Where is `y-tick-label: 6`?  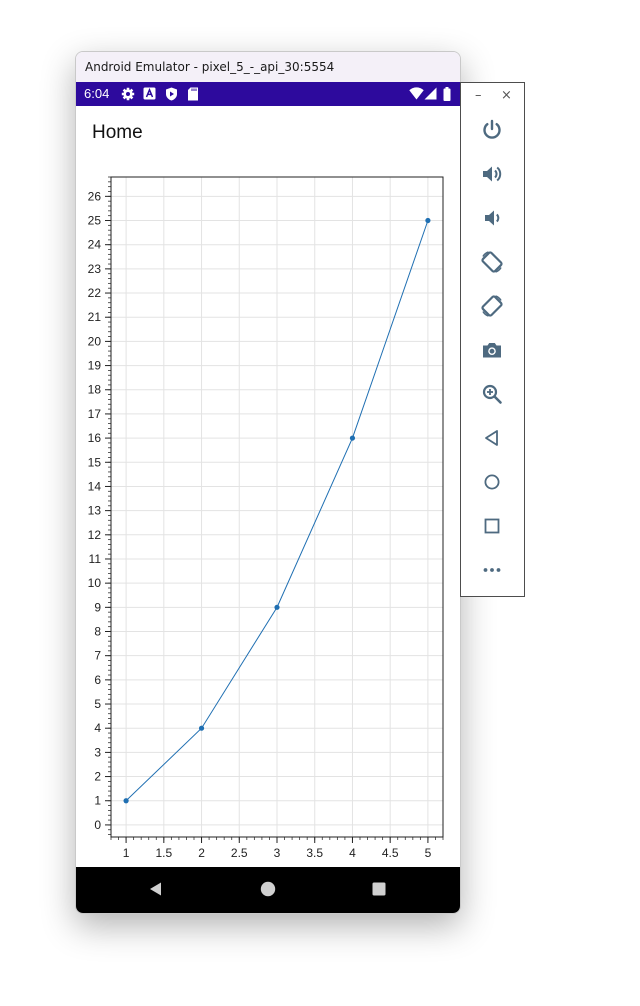 y-tick-label: 6 is located at coordinates (97, 680).